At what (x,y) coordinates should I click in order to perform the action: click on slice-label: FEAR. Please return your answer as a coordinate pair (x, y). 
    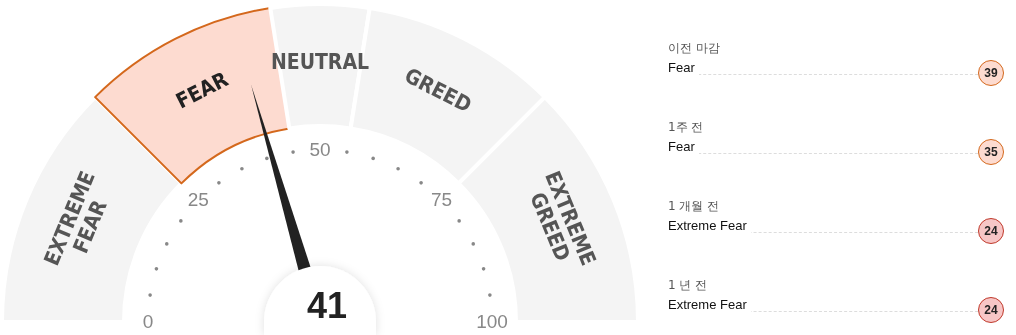
    Looking at the image, I should click on (202, 90).